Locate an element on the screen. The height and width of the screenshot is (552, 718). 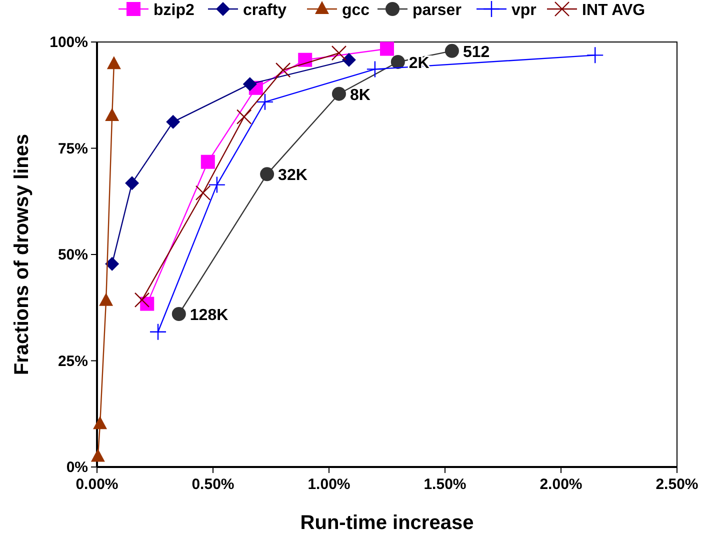
y-tick-label: 75% is located at coordinates (73, 149).